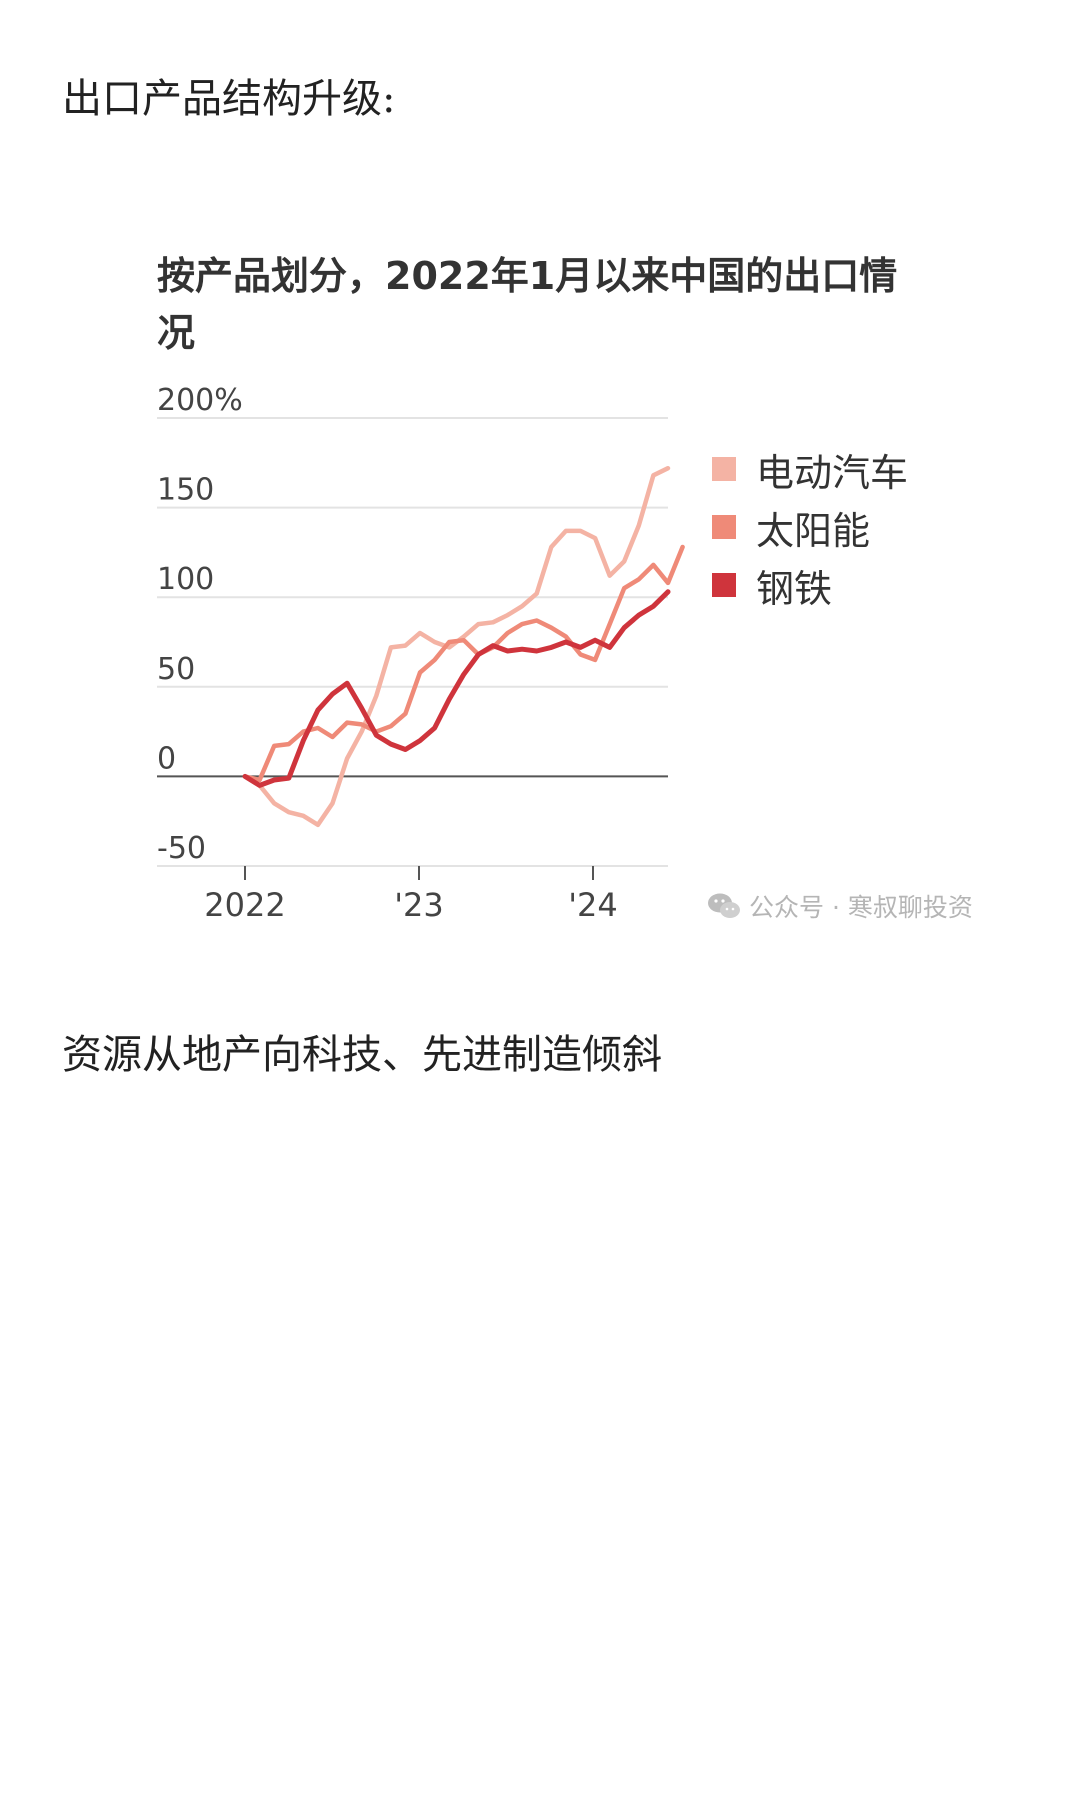  What do you see at coordinates (456, 688) in the screenshot?
I see `series-line-steel` at bounding box center [456, 688].